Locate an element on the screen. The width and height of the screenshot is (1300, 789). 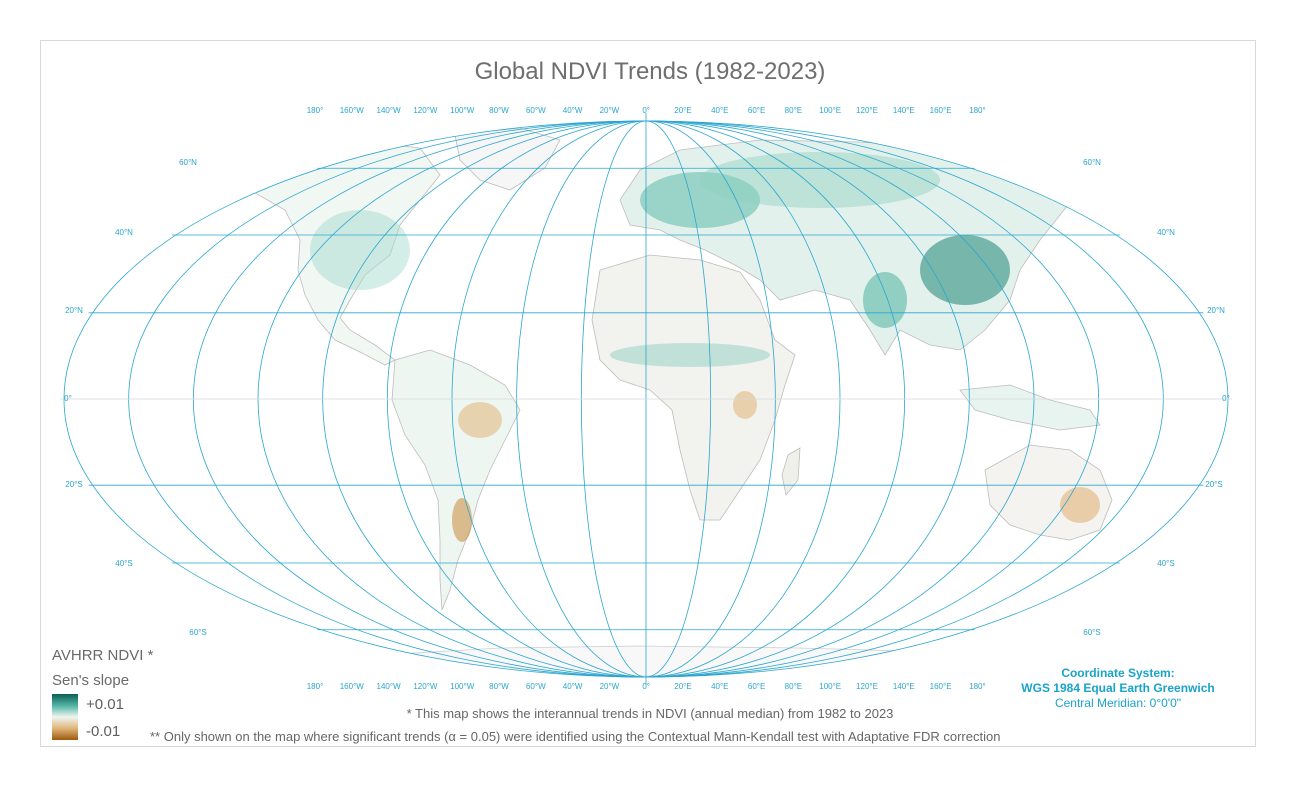
coordinate-system-heading: Coordinate System: is located at coordinates (1118, 673).